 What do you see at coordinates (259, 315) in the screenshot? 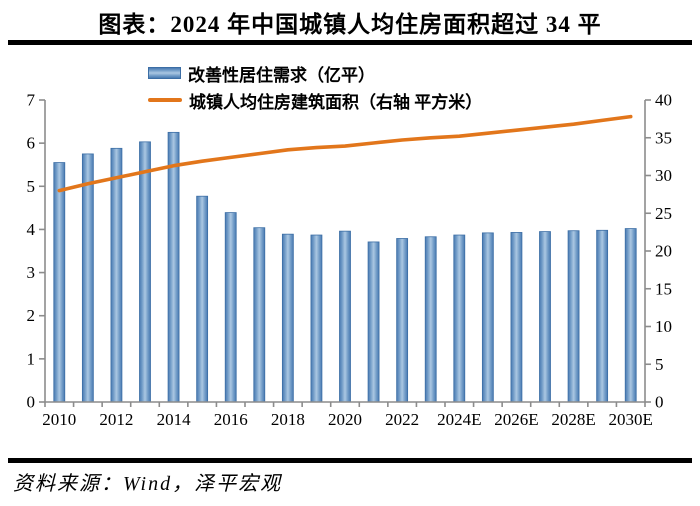
I see `bar-2017` at bounding box center [259, 315].